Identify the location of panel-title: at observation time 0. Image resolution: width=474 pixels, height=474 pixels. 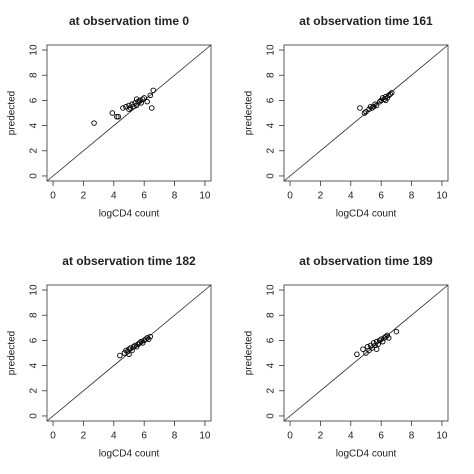
(129, 21).